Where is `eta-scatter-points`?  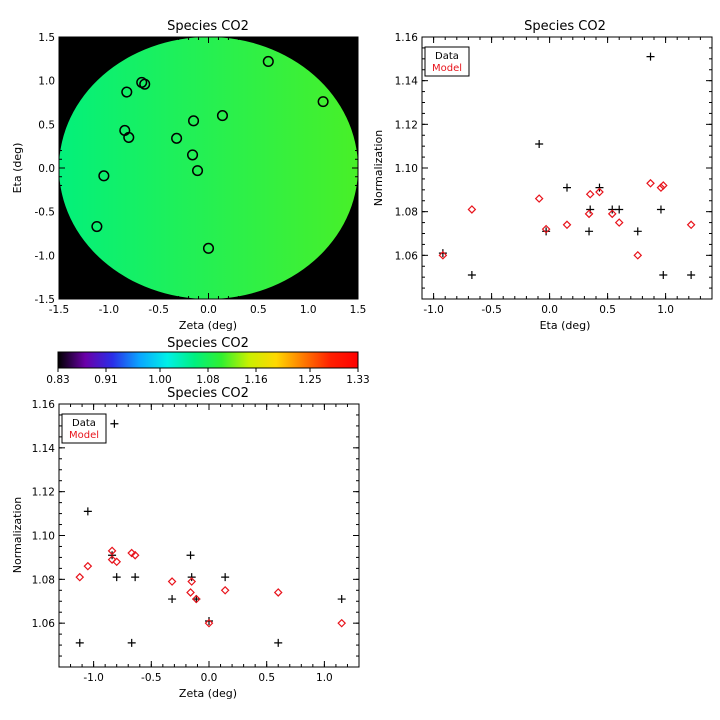 eta-scatter-points is located at coordinates (567, 165).